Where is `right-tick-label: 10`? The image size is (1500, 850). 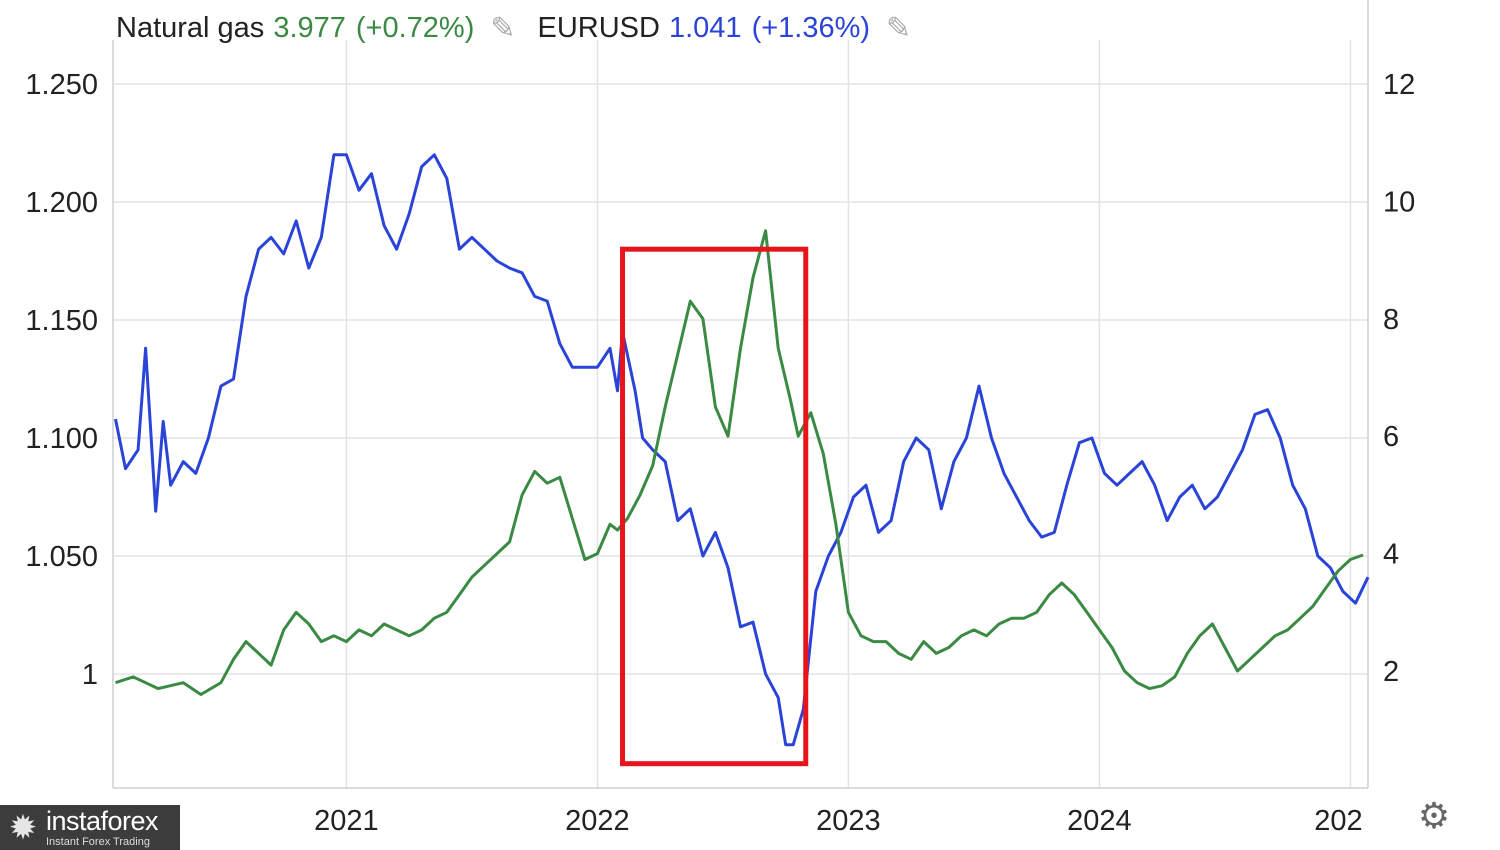 right-tick-label: 10 is located at coordinates (1399, 202).